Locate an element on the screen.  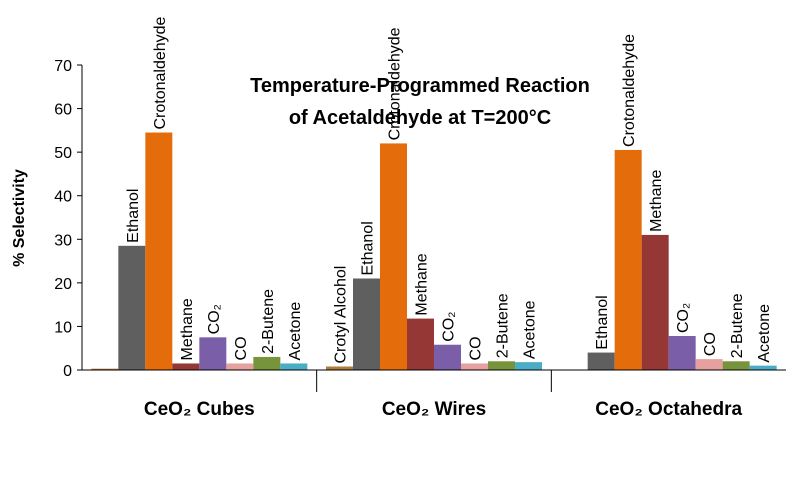
y-tick-label: 30 is located at coordinates (63, 240).